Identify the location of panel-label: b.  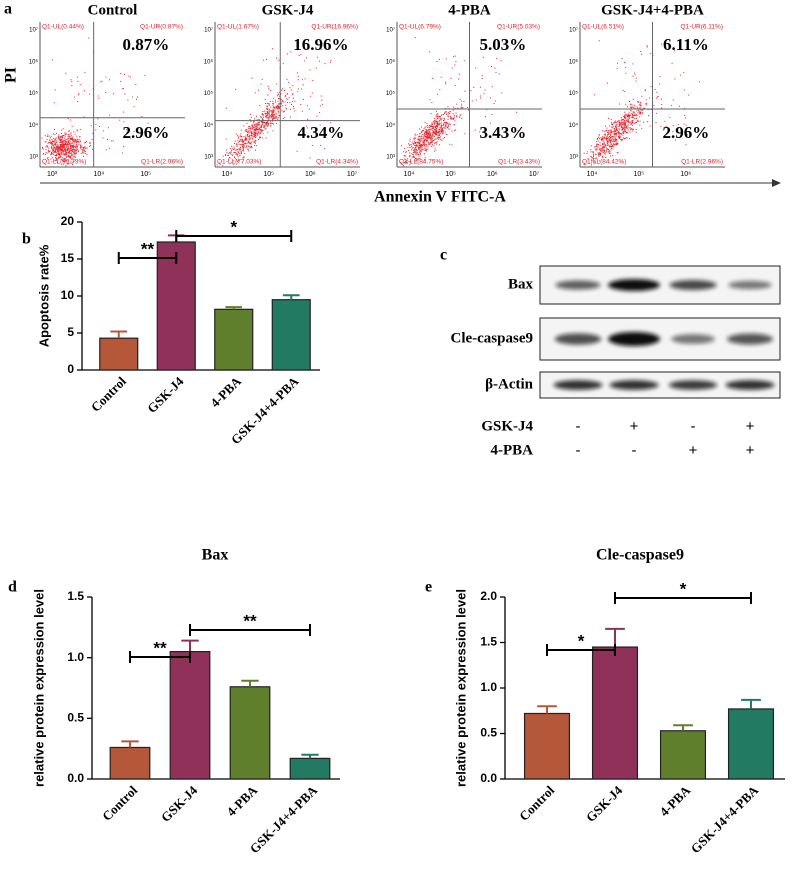
(26, 239).